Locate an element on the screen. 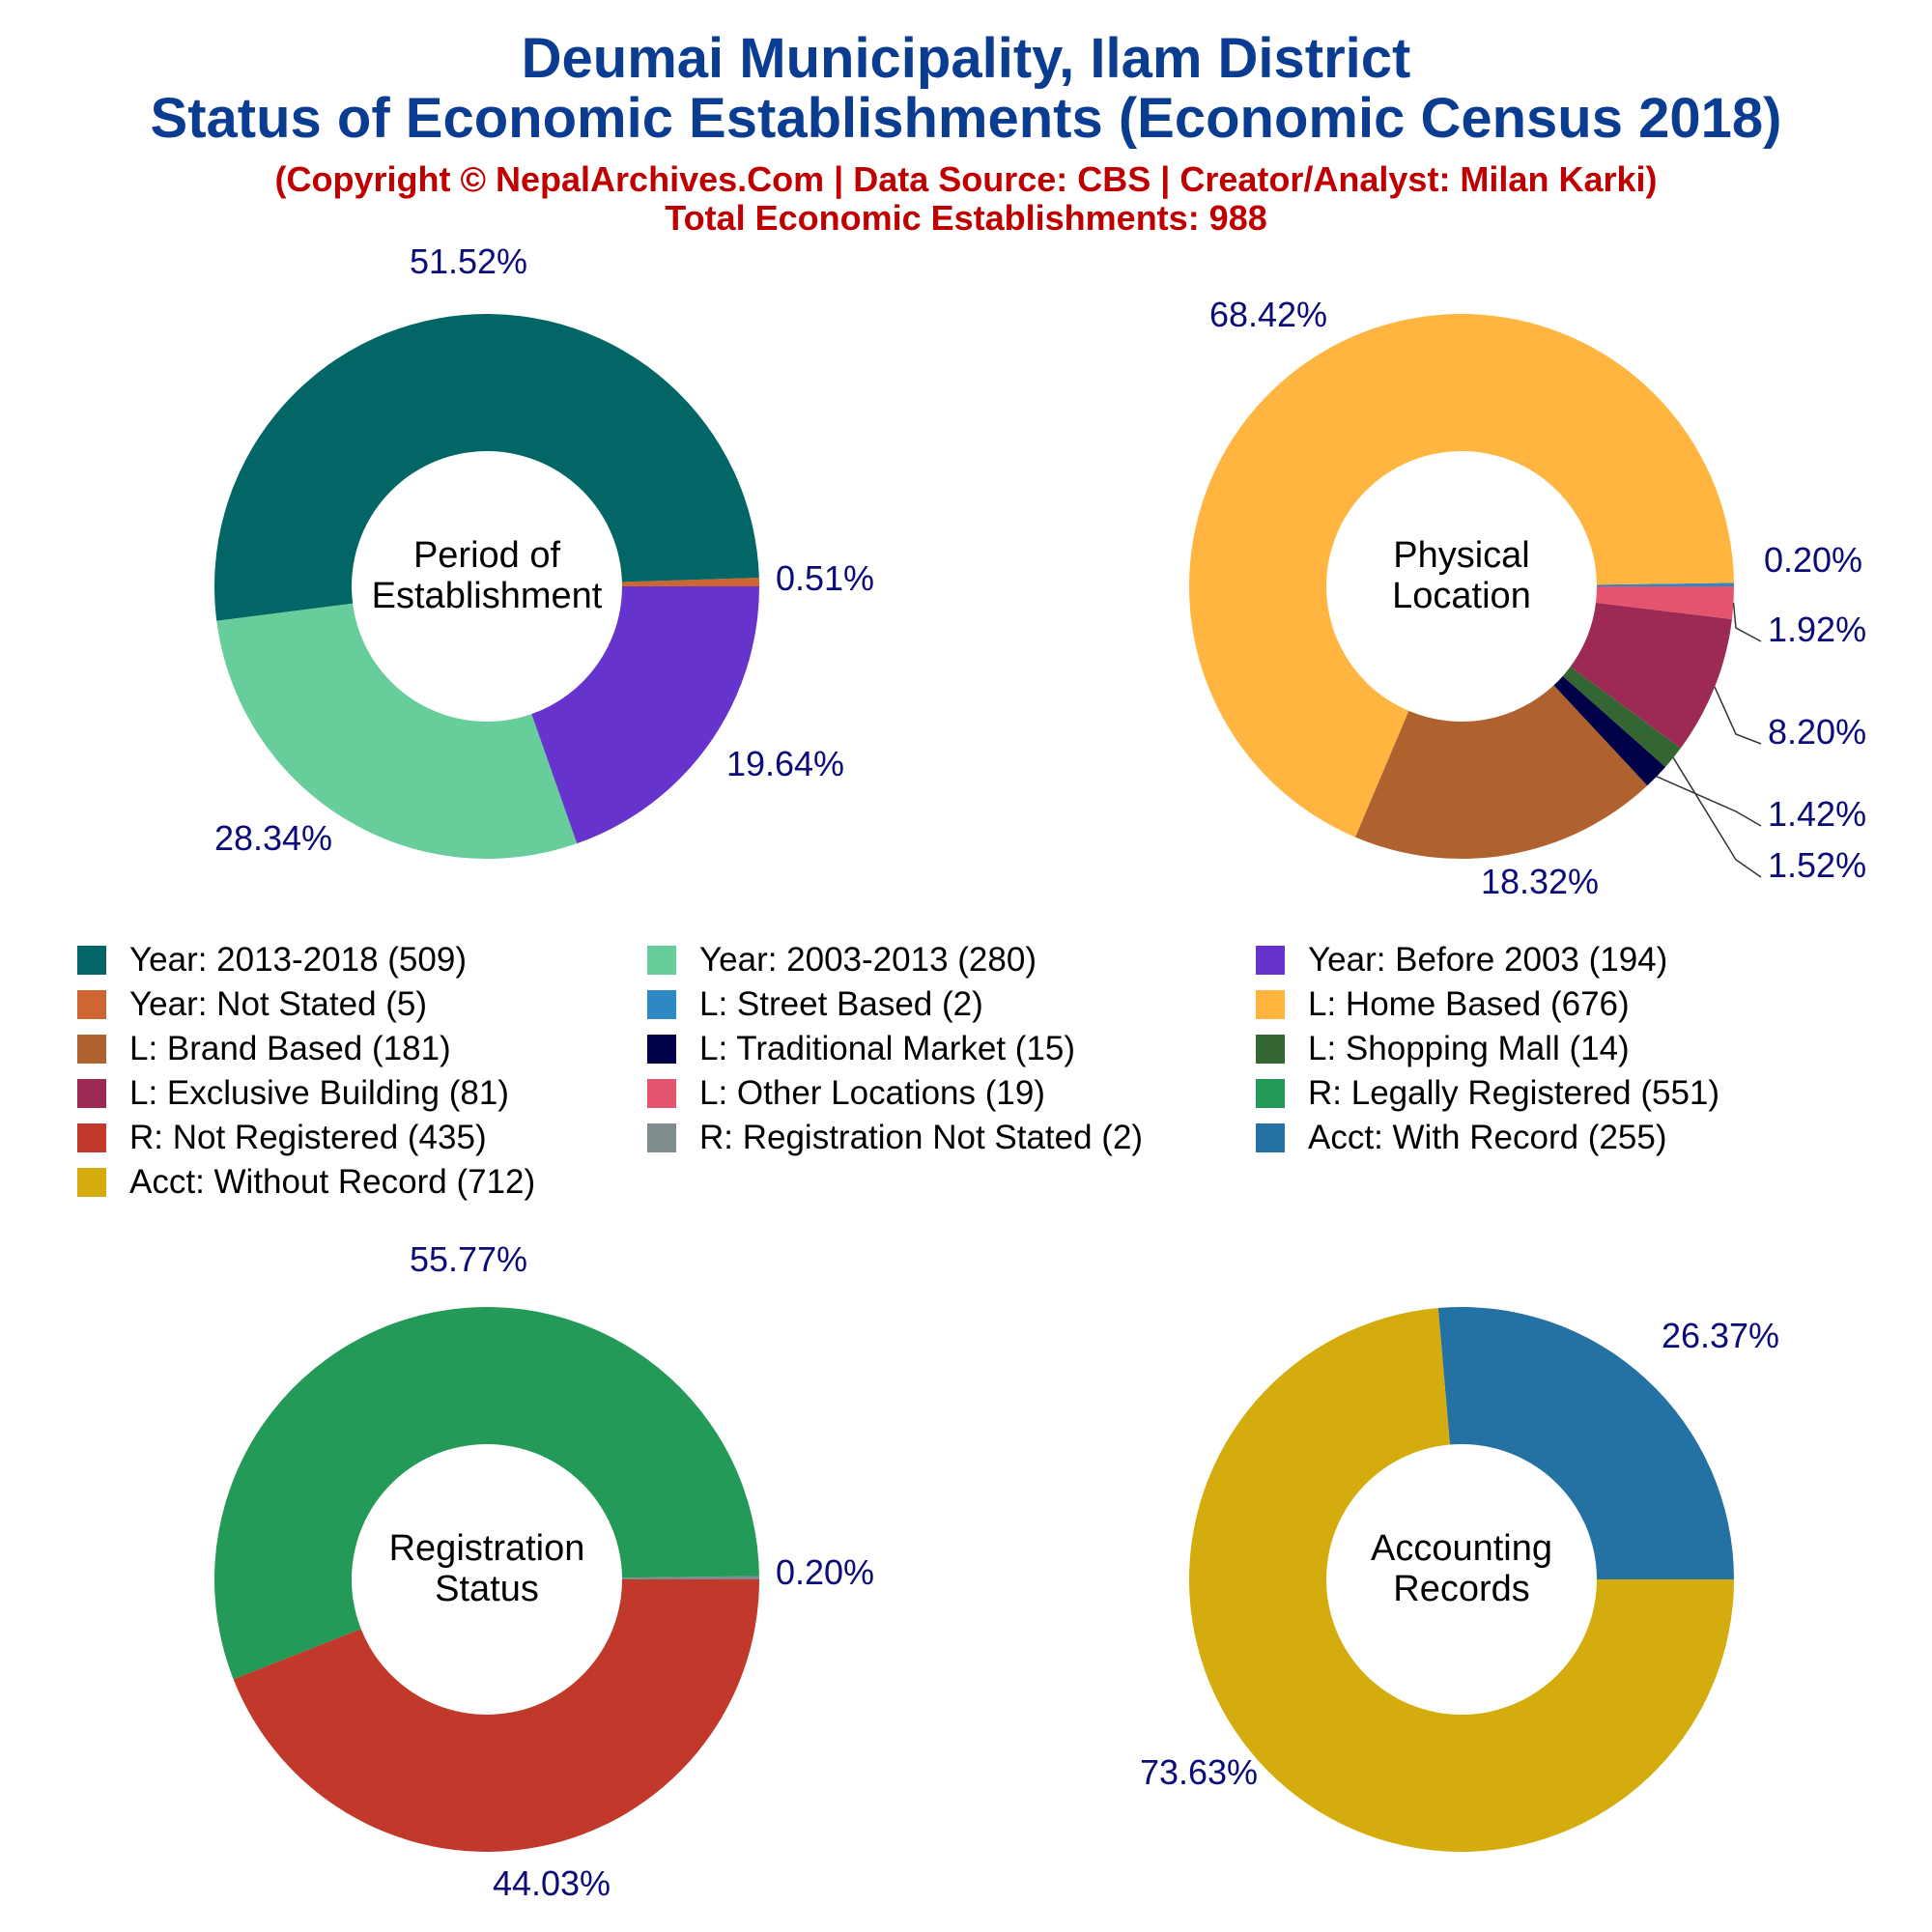 The height and width of the screenshot is (1932, 1932). legend-item: L: Other Locations (19) is located at coordinates (951, 1093).